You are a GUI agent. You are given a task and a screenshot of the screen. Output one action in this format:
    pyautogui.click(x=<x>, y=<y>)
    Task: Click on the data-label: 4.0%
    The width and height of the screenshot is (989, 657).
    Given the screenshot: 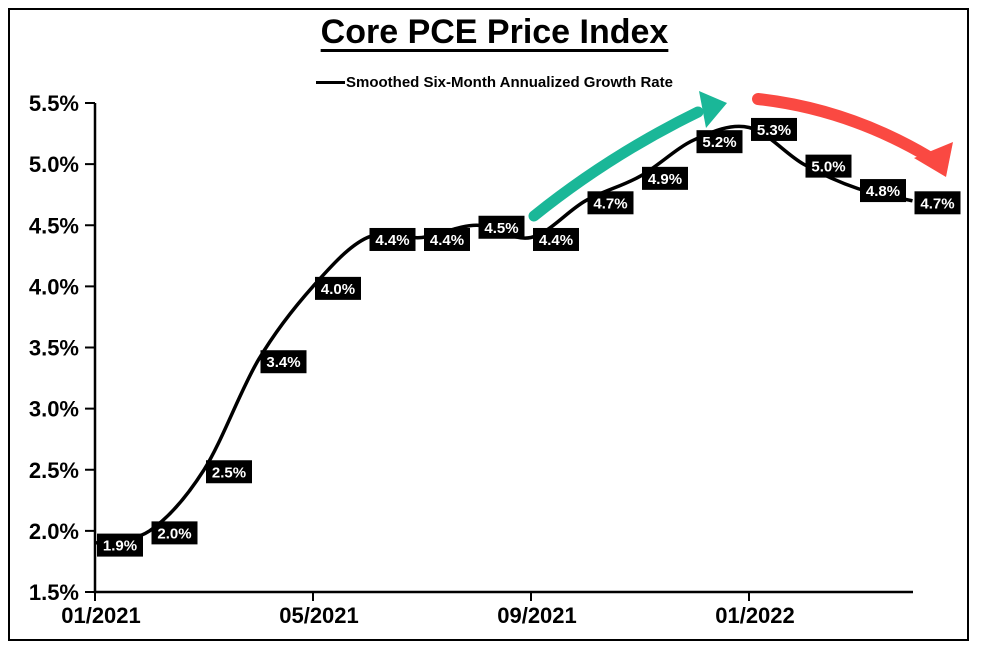 What is the action you would take?
    pyautogui.click(x=338, y=289)
    